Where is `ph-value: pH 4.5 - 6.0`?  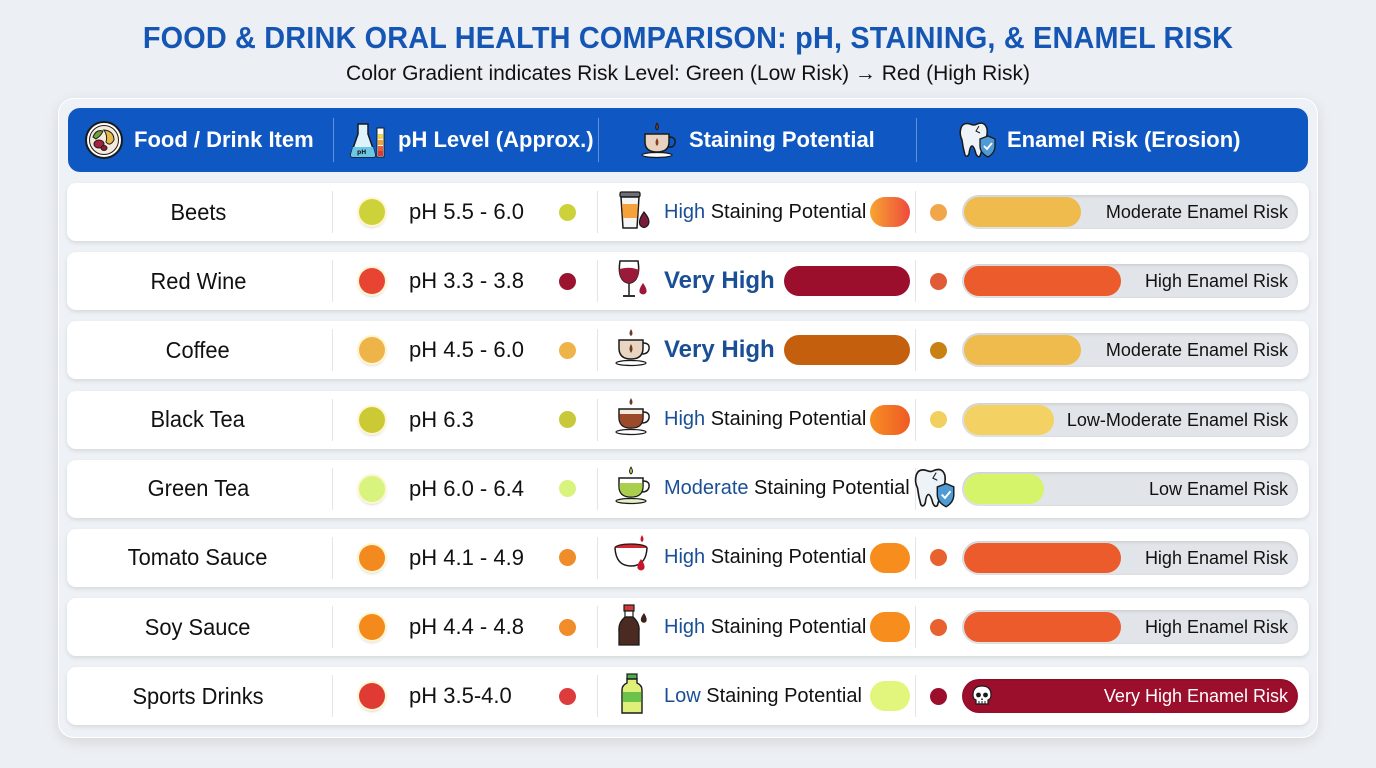 ph-value: pH 4.5 - 6.0 is located at coordinates (466, 350).